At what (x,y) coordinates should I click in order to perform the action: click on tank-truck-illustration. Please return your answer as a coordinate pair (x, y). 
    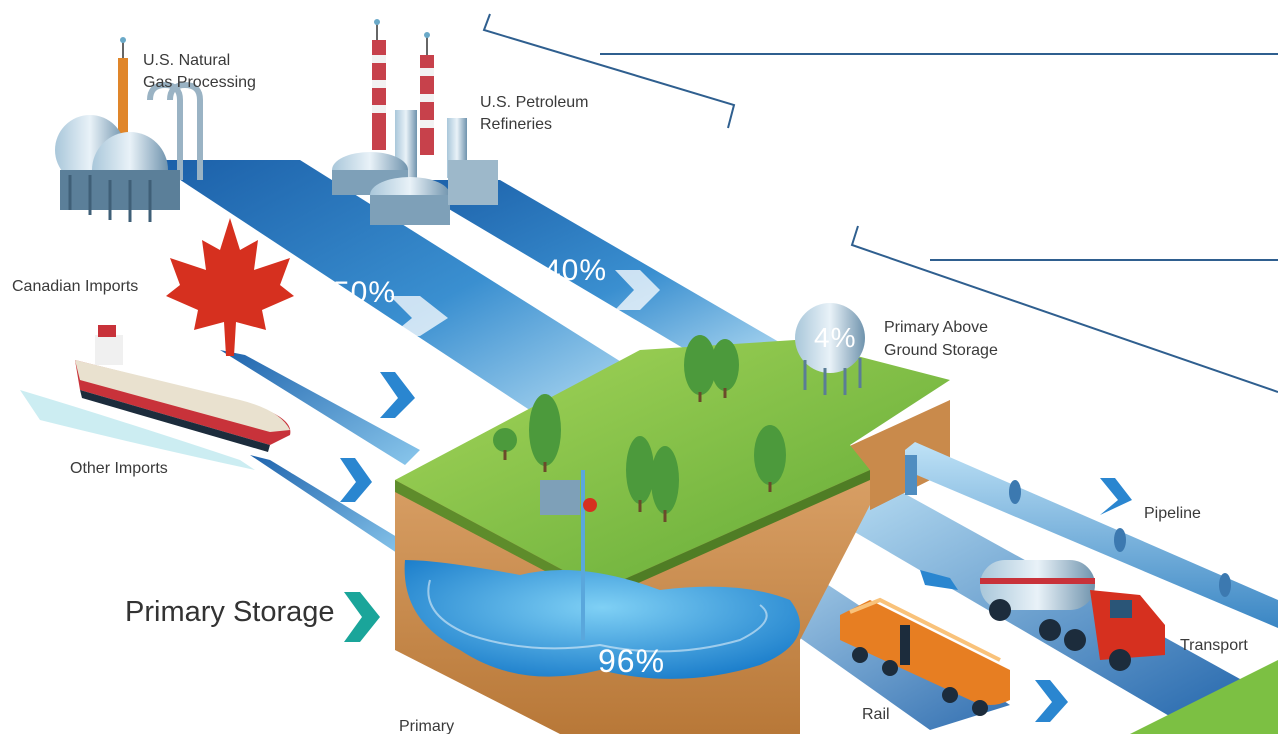
    Looking at the image, I should click on (1072, 615).